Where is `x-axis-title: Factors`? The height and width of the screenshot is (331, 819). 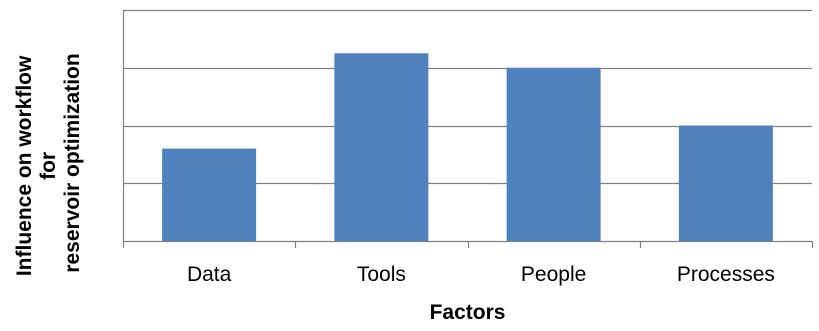 x-axis-title: Factors is located at coordinates (468, 312).